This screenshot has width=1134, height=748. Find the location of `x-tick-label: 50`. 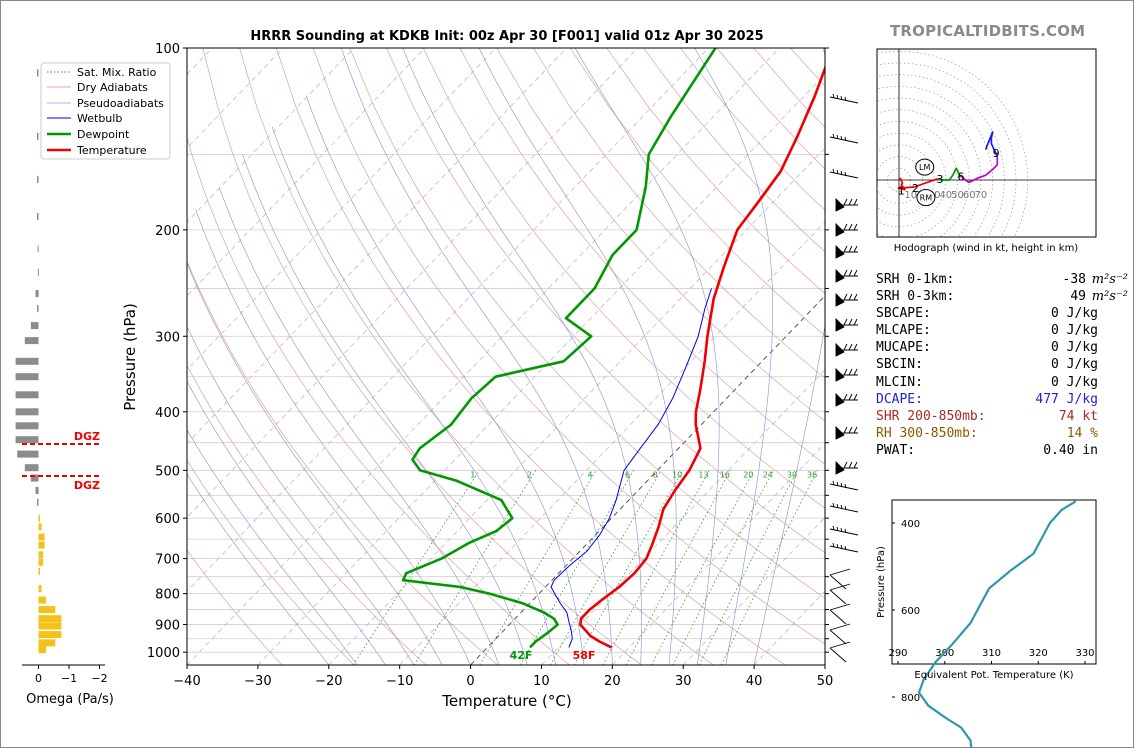

x-tick-label: 50 is located at coordinates (825, 681).